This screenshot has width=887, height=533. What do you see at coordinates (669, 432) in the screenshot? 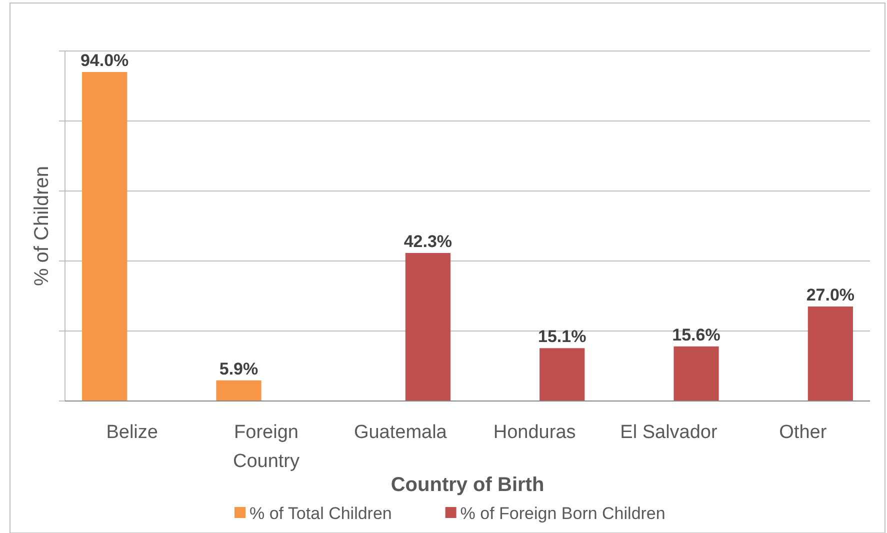
I see `x-tick-label: El Salvador` at bounding box center [669, 432].